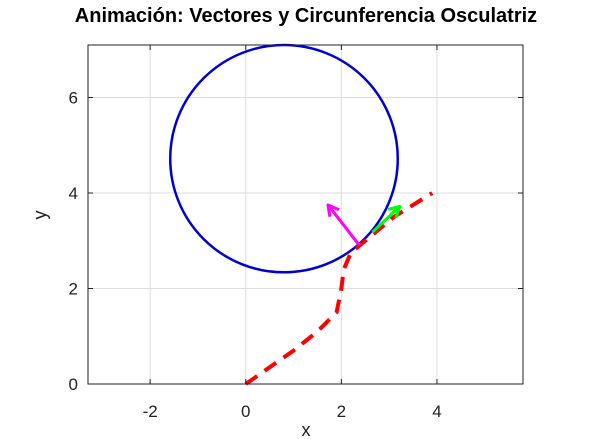 This screenshot has width=591, height=439. Describe the element at coordinates (150, 411) in the screenshot. I see `x-tick-label: -2` at that location.